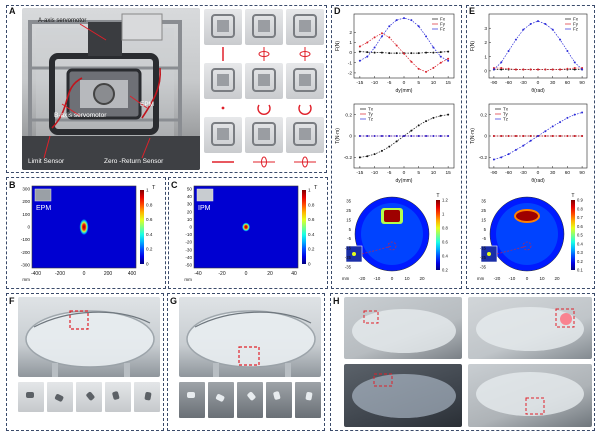 The width and height of the screenshot is (600, 436). Describe the element at coordinates (43, 195) in the screenshot. I see `magnet-inset` at that location.